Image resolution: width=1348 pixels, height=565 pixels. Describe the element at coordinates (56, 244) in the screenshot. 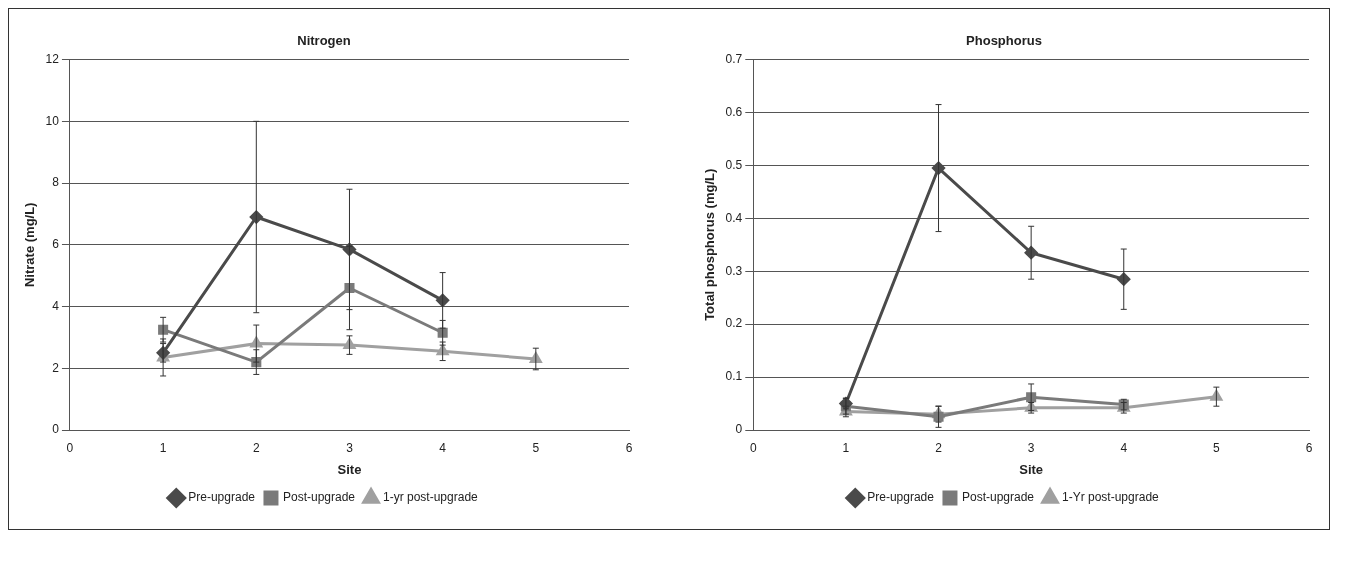

I see `y-tick-label: 6` at that location.